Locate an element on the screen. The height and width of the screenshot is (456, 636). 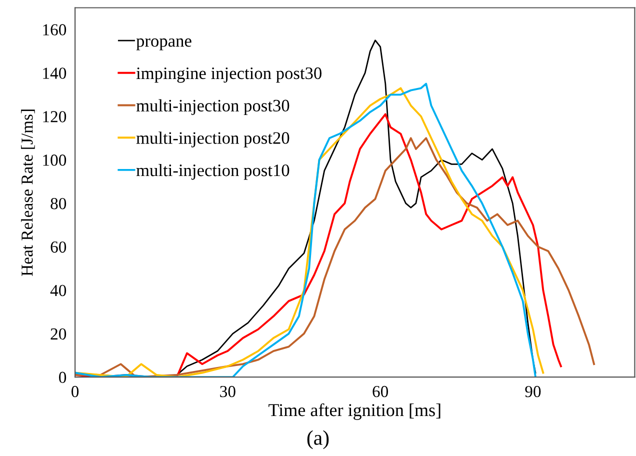
text: (a) is located at coordinates (318, 440).